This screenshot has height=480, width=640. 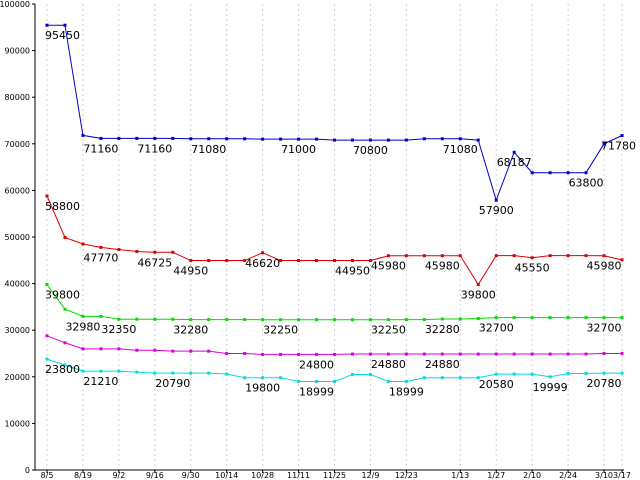 What do you see at coordinates (17, 144) in the screenshot?
I see `y-tick-label: 70000` at bounding box center [17, 144].